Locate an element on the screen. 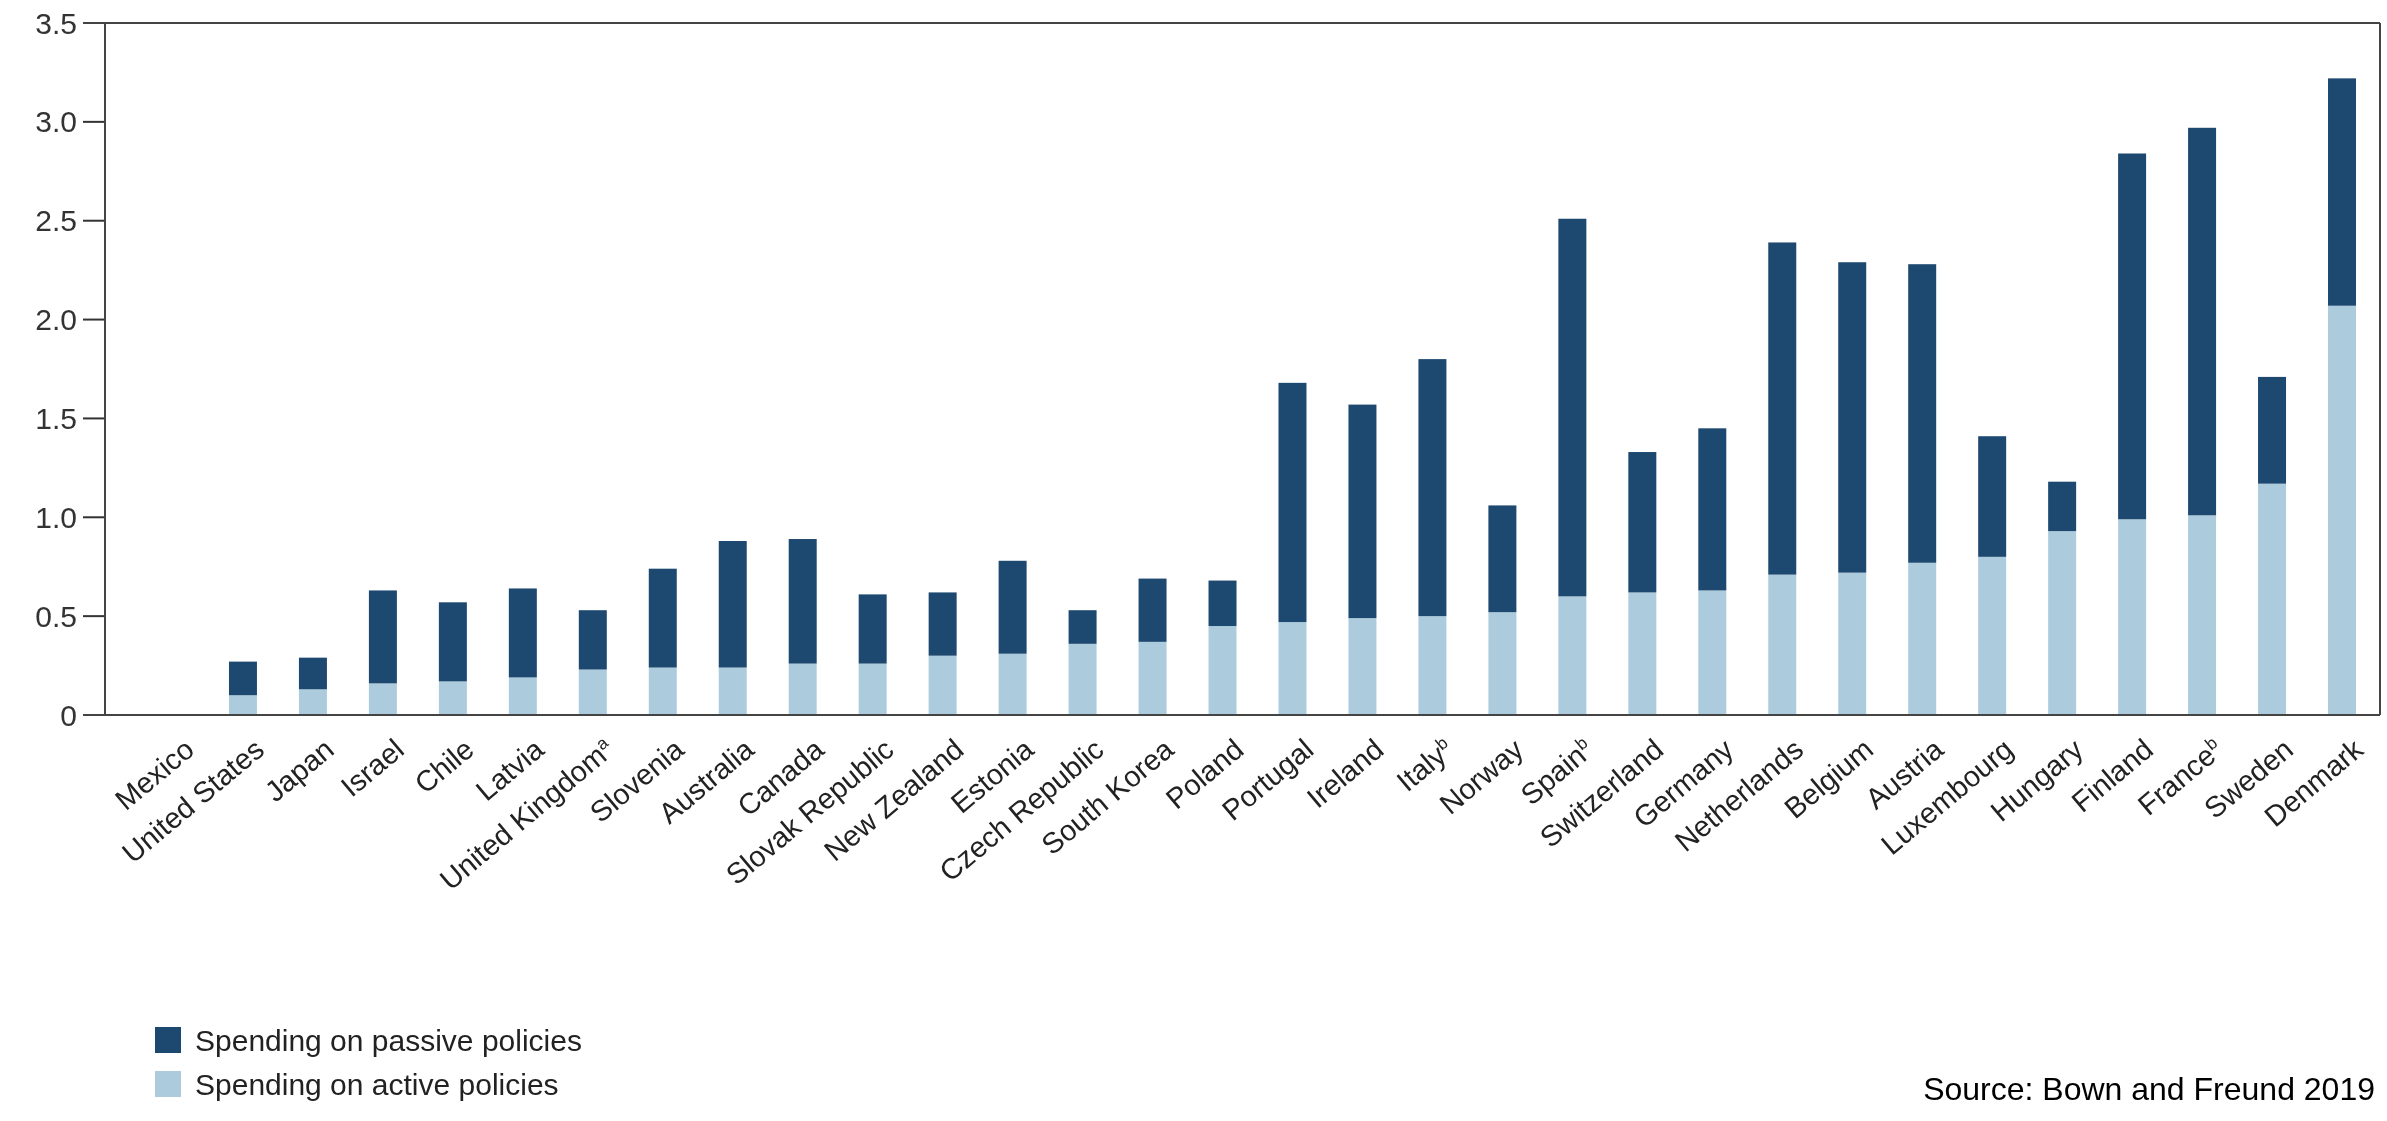 The image size is (2387, 1121). y-tick-label: 0 is located at coordinates (68, 715).